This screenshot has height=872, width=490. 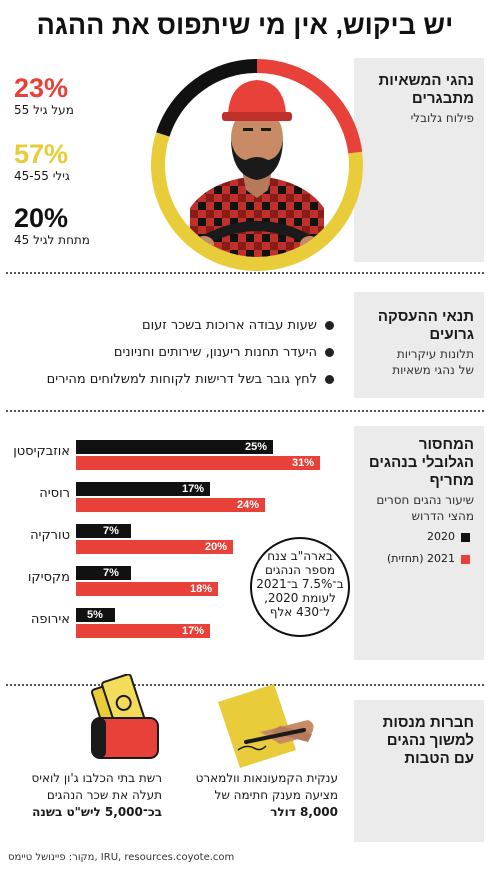 What do you see at coordinates (433, 362) in the screenshot?
I see `panel-conditions-subheading: תלונות עיקריות של נהגי משאיות` at bounding box center [433, 362].